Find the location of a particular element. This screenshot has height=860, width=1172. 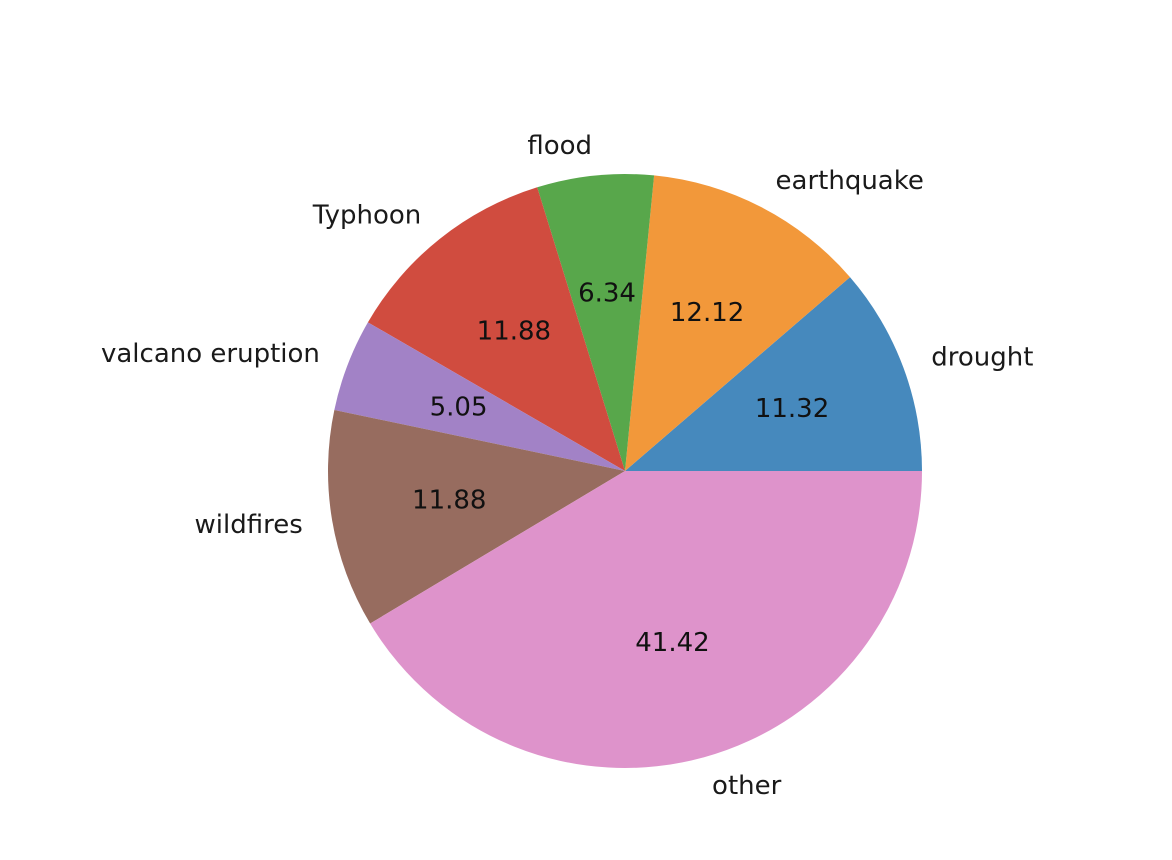

slice-label-valcano-eruption: valcano eruption is located at coordinates (210, 354).